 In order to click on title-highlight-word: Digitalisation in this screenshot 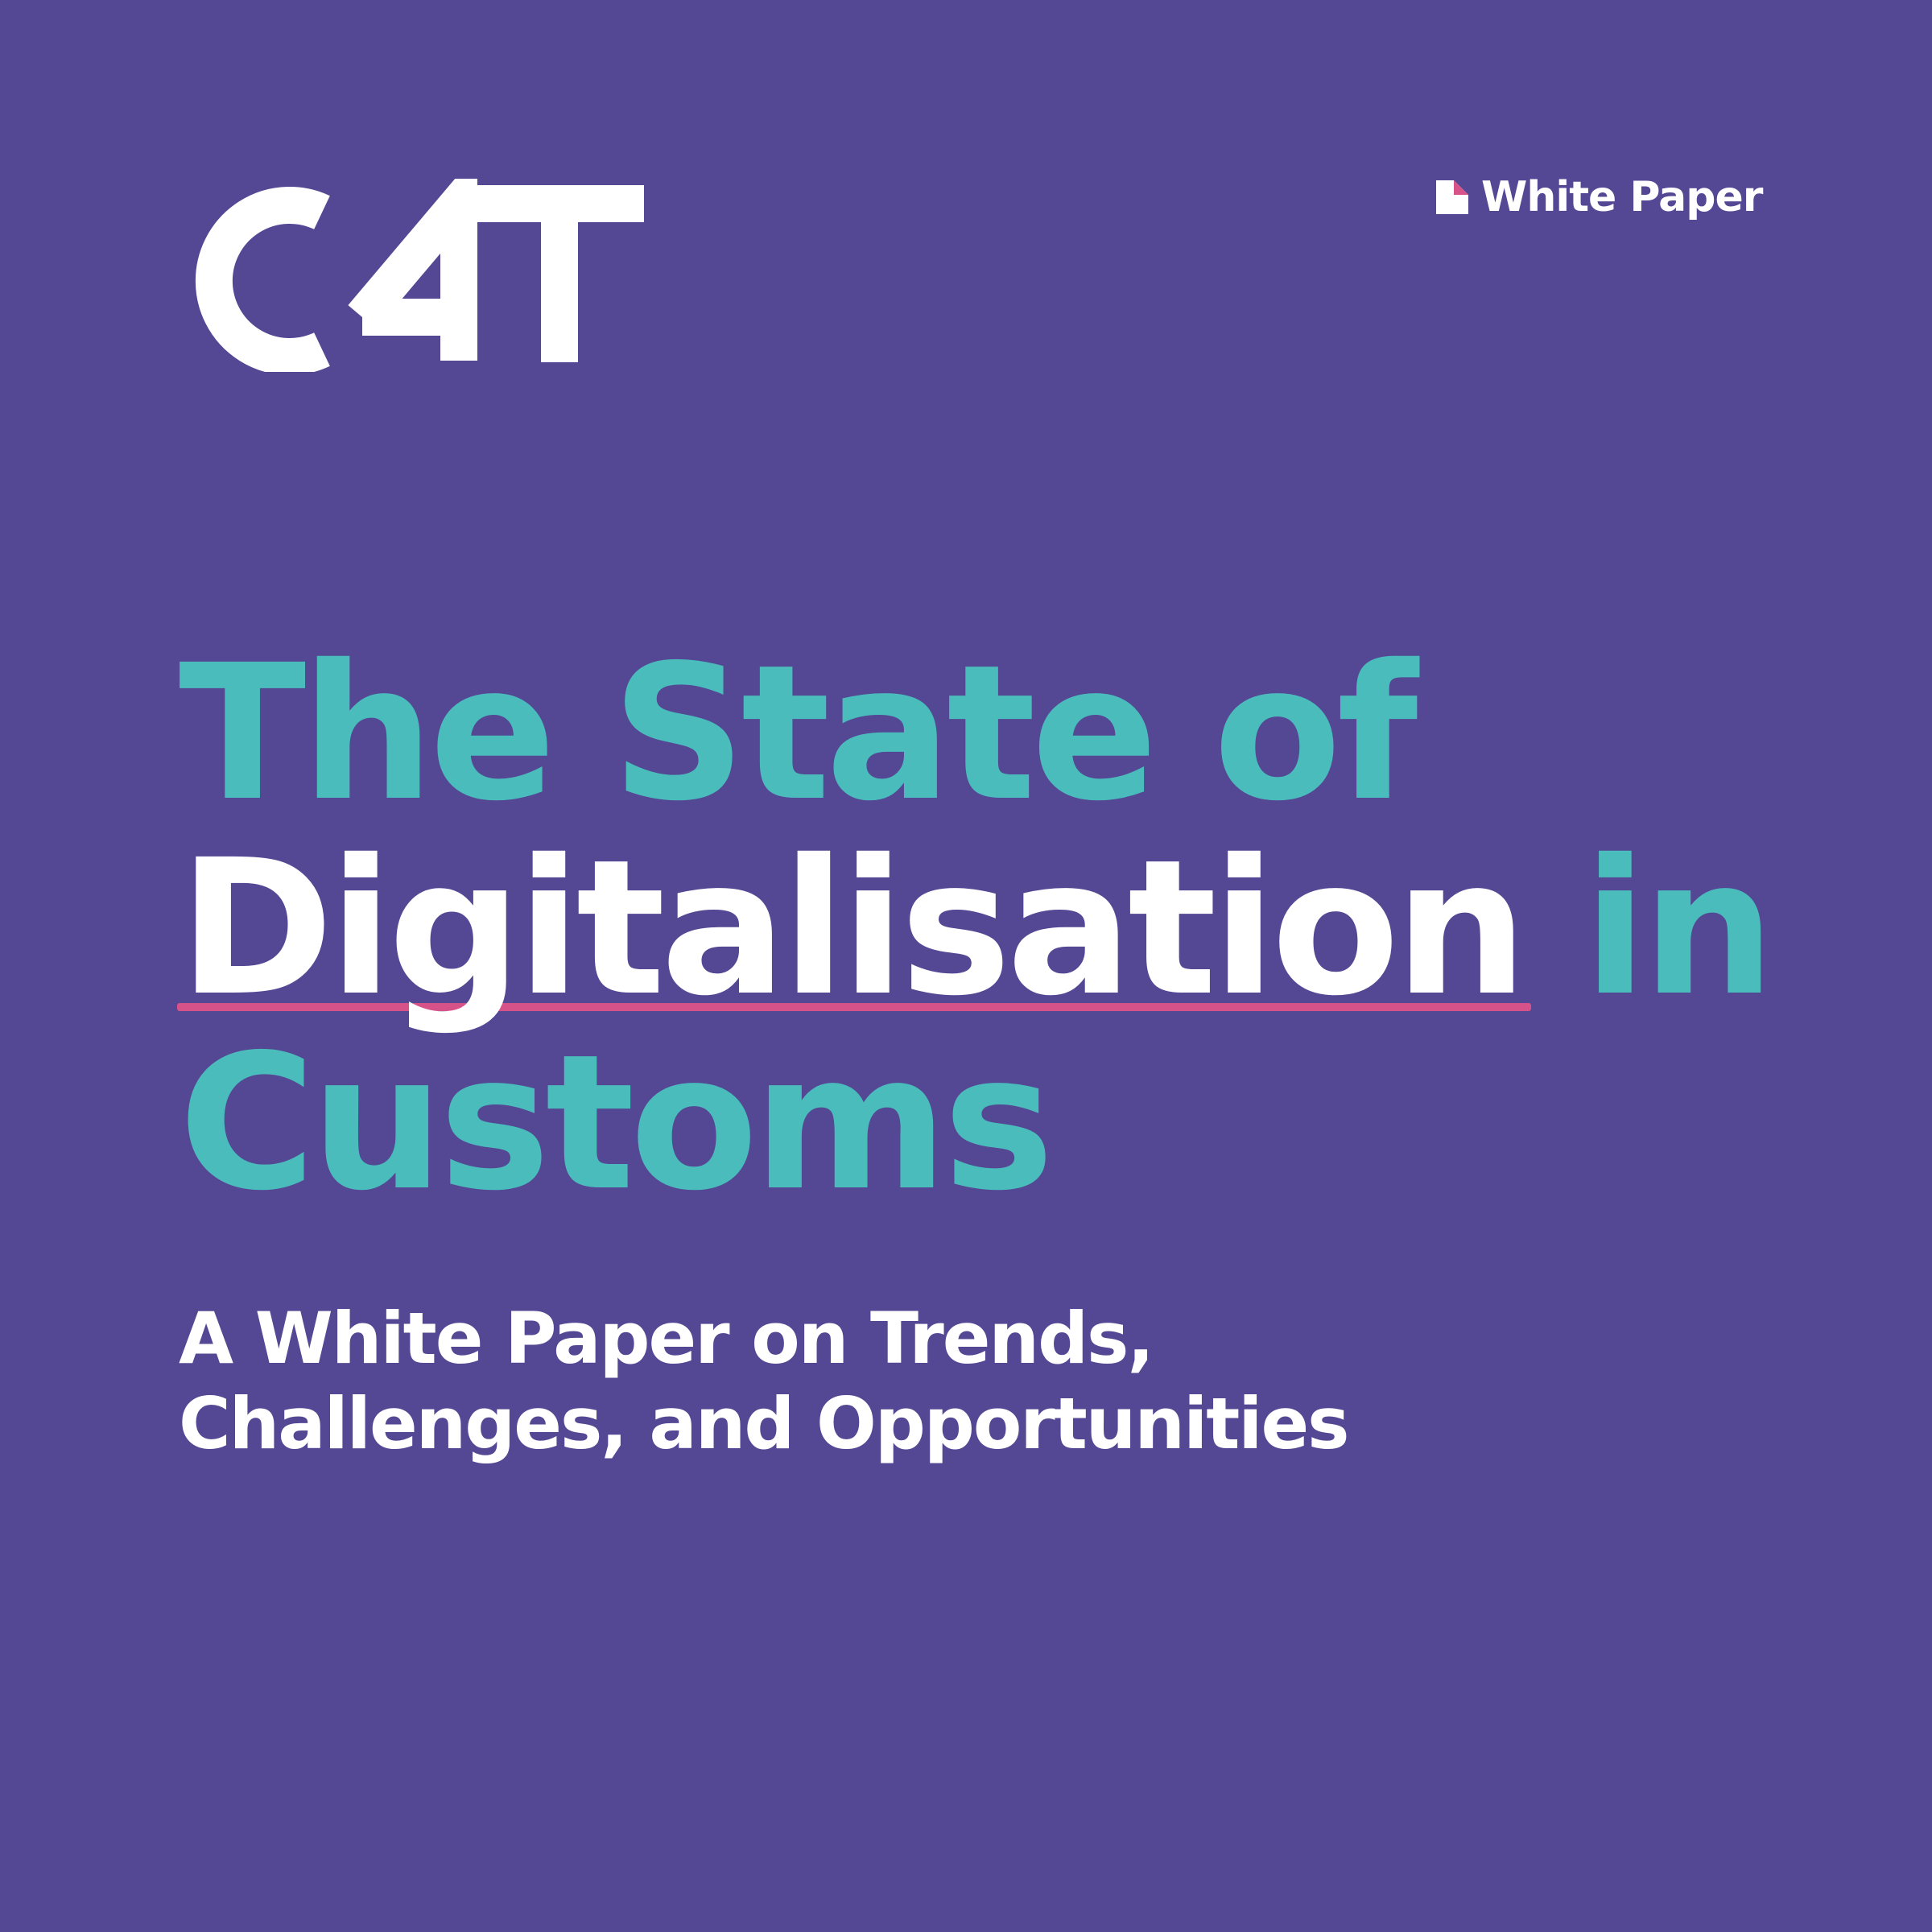, I will do `click(854, 928)`.